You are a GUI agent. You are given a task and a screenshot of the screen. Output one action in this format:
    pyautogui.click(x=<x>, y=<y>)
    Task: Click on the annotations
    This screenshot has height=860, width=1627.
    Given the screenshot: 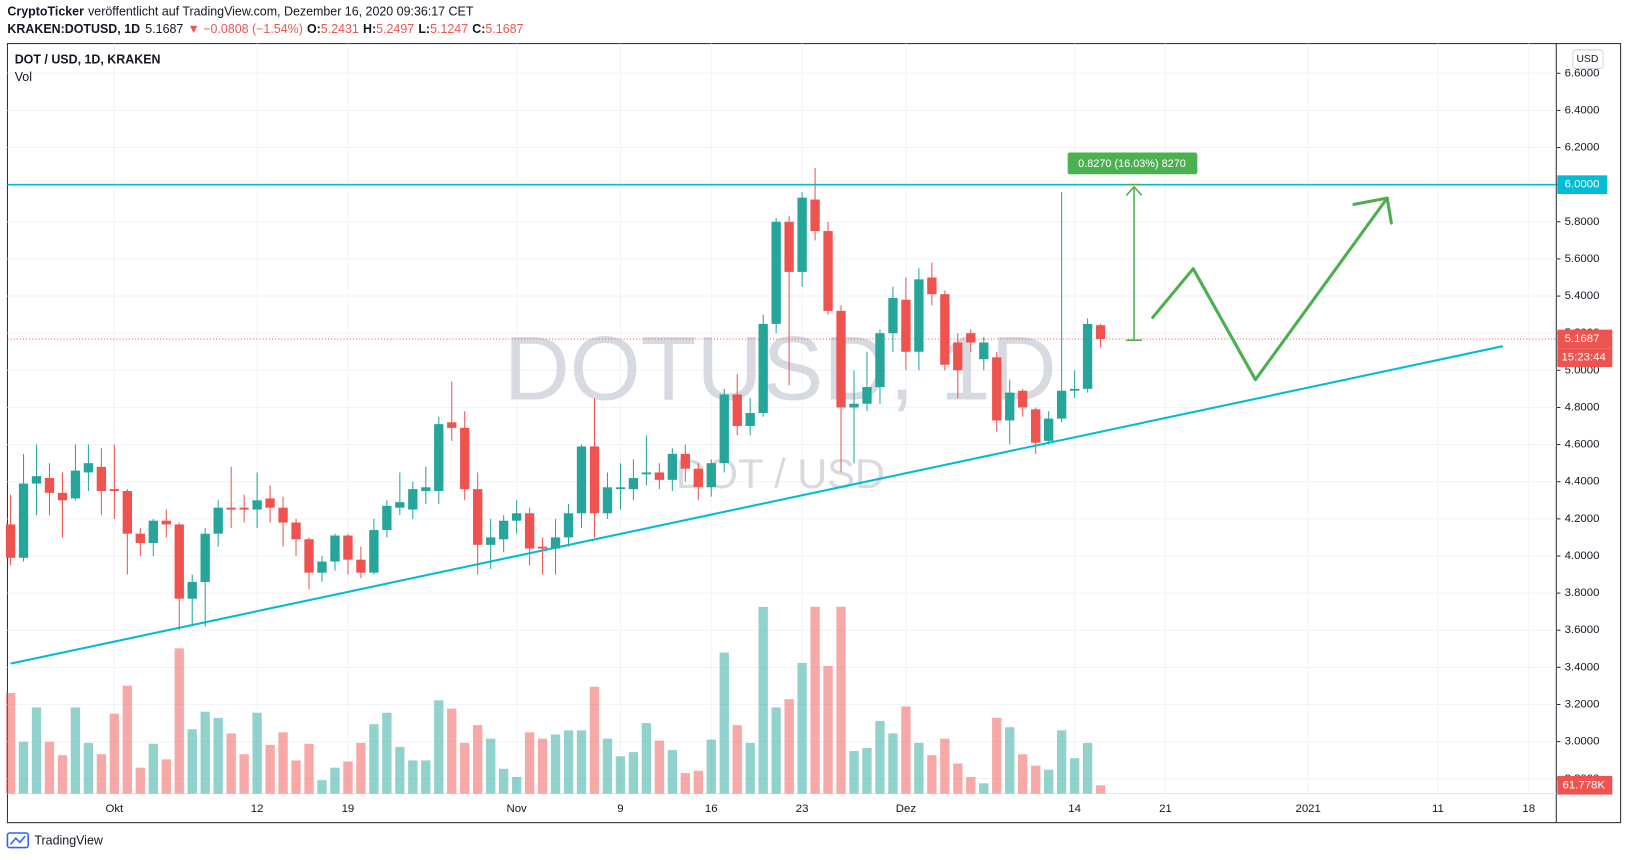 What is the action you would take?
    pyautogui.click(x=1259, y=282)
    